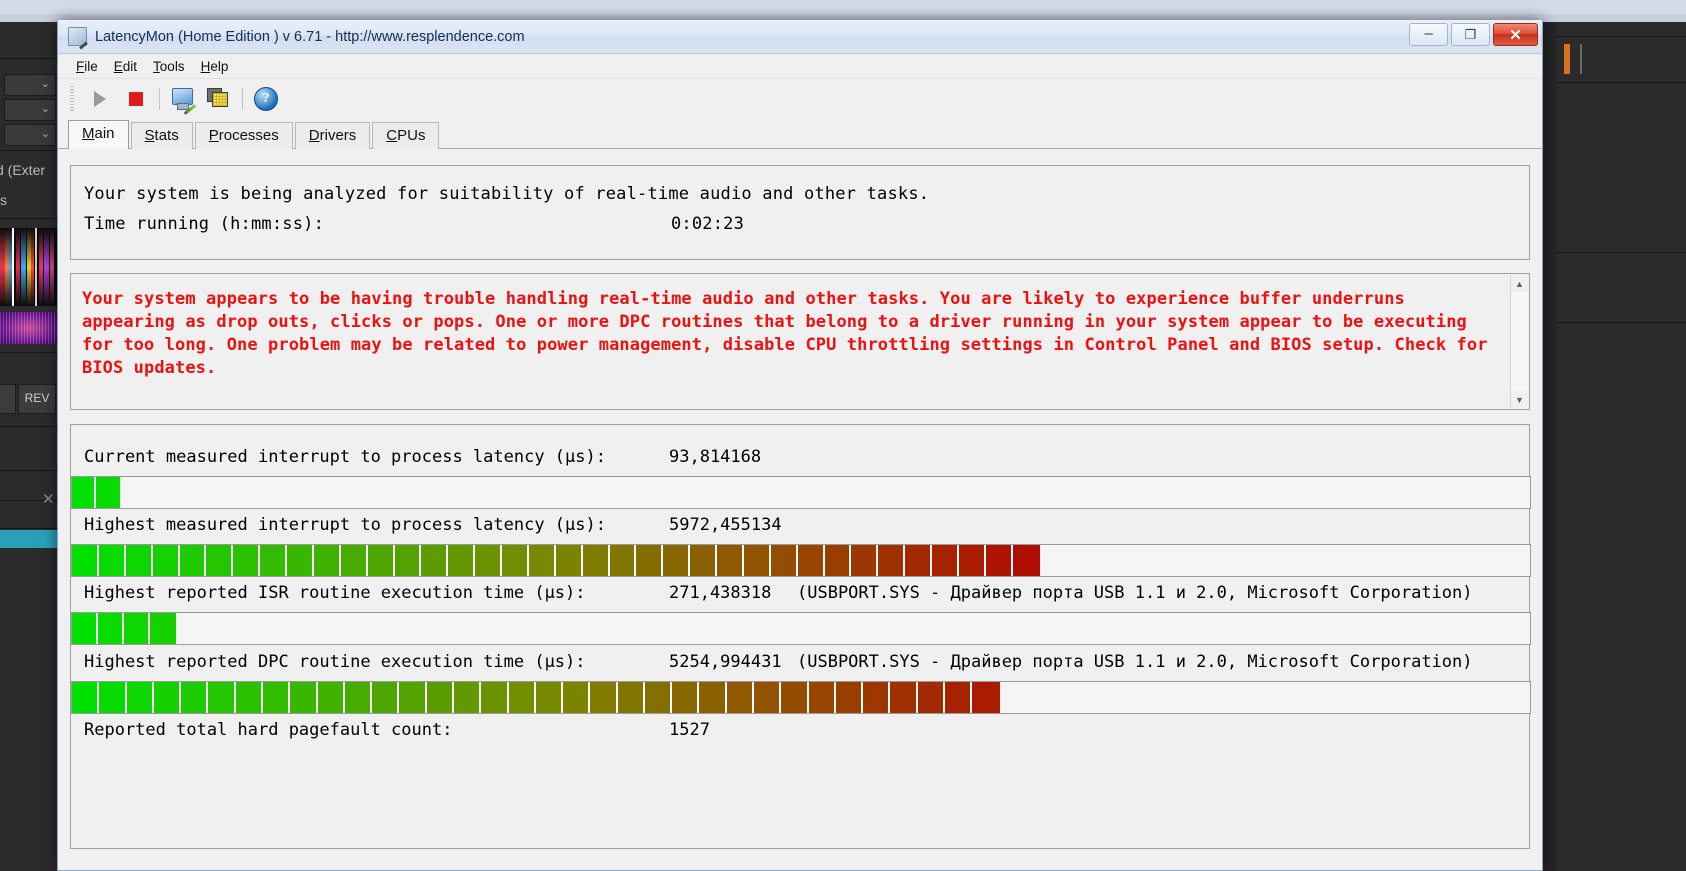 The width and height of the screenshot is (1686, 871). I want to click on help-button: ?, so click(266, 99).